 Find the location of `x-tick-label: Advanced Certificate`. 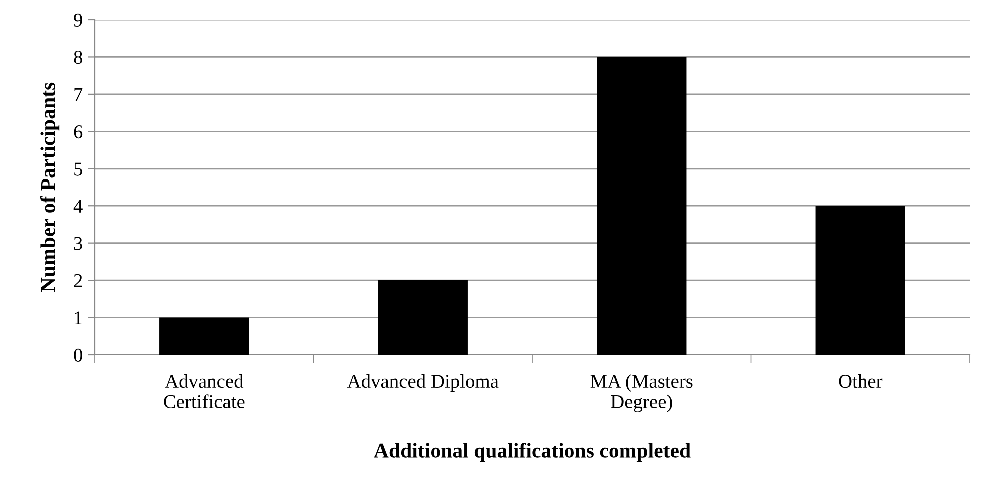

x-tick-label: Advanced Certificate is located at coordinates (204, 391).